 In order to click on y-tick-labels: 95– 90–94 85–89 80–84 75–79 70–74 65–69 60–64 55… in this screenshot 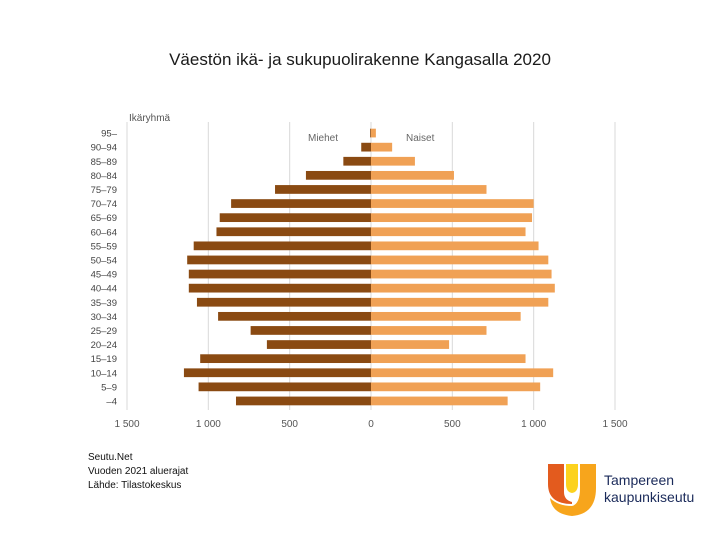, I will do `click(104, 268)`.